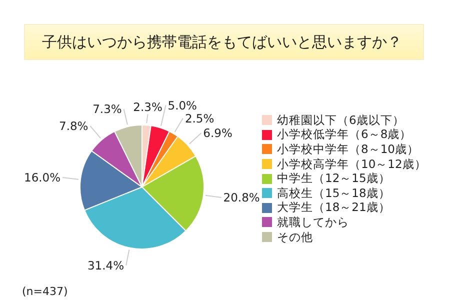 The height and width of the screenshot is (300, 450). Describe the element at coordinates (199, 118) in the screenshot. I see `data-label: 2.5%` at that location.